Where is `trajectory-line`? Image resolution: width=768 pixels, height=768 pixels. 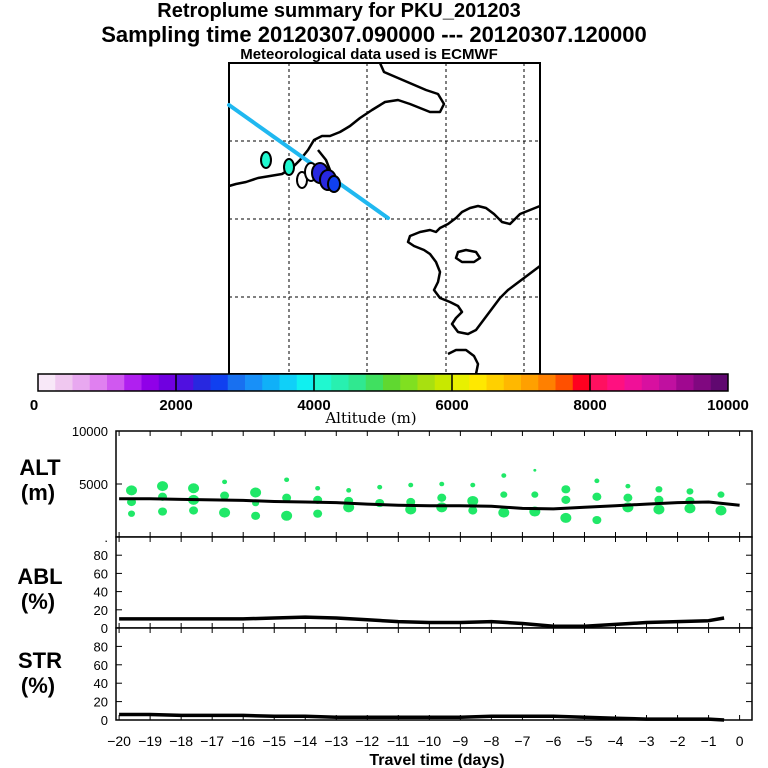 trajectory-line is located at coordinates (308, 161).